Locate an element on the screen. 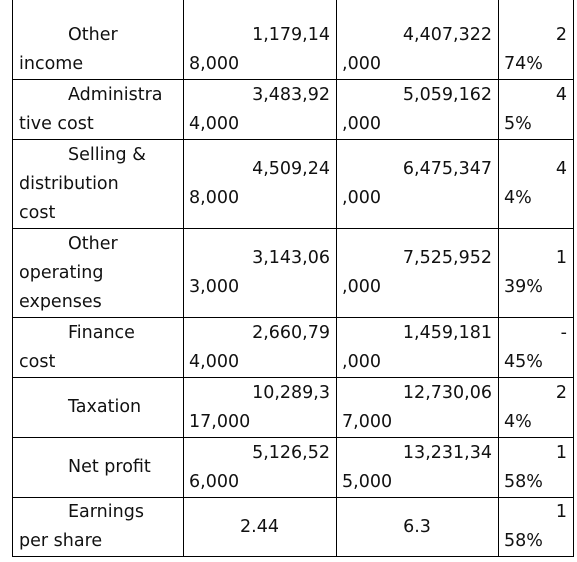  table-cell: 1 39% is located at coordinates (536, 273).